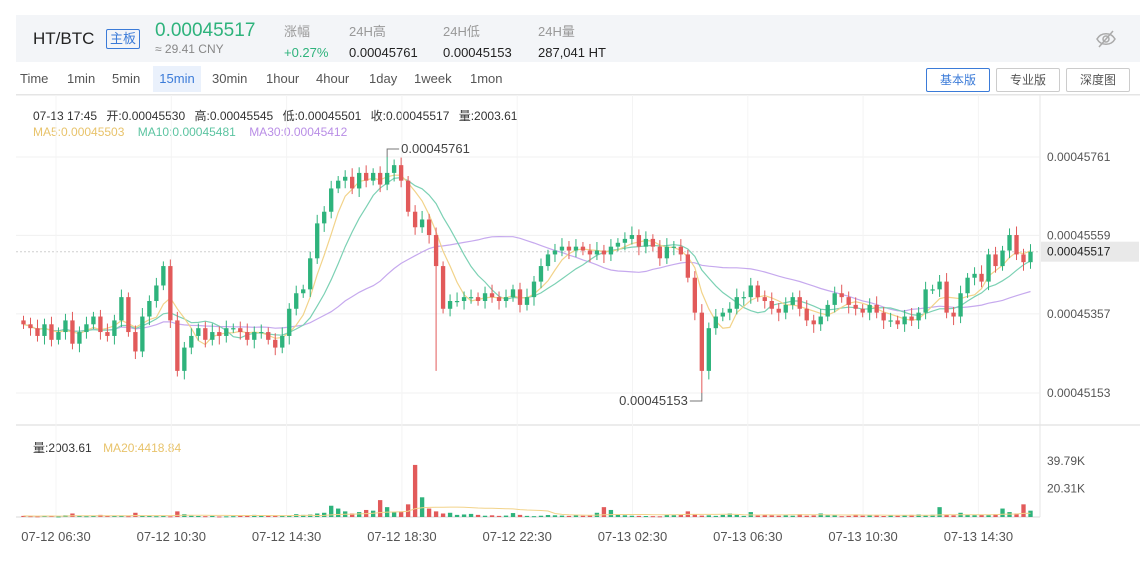 This screenshot has width=1148, height=570. What do you see at coordinates (64, 38) in the screenshot?
I see `pair-name: HT/BTC` at bounding box center [64, 38].